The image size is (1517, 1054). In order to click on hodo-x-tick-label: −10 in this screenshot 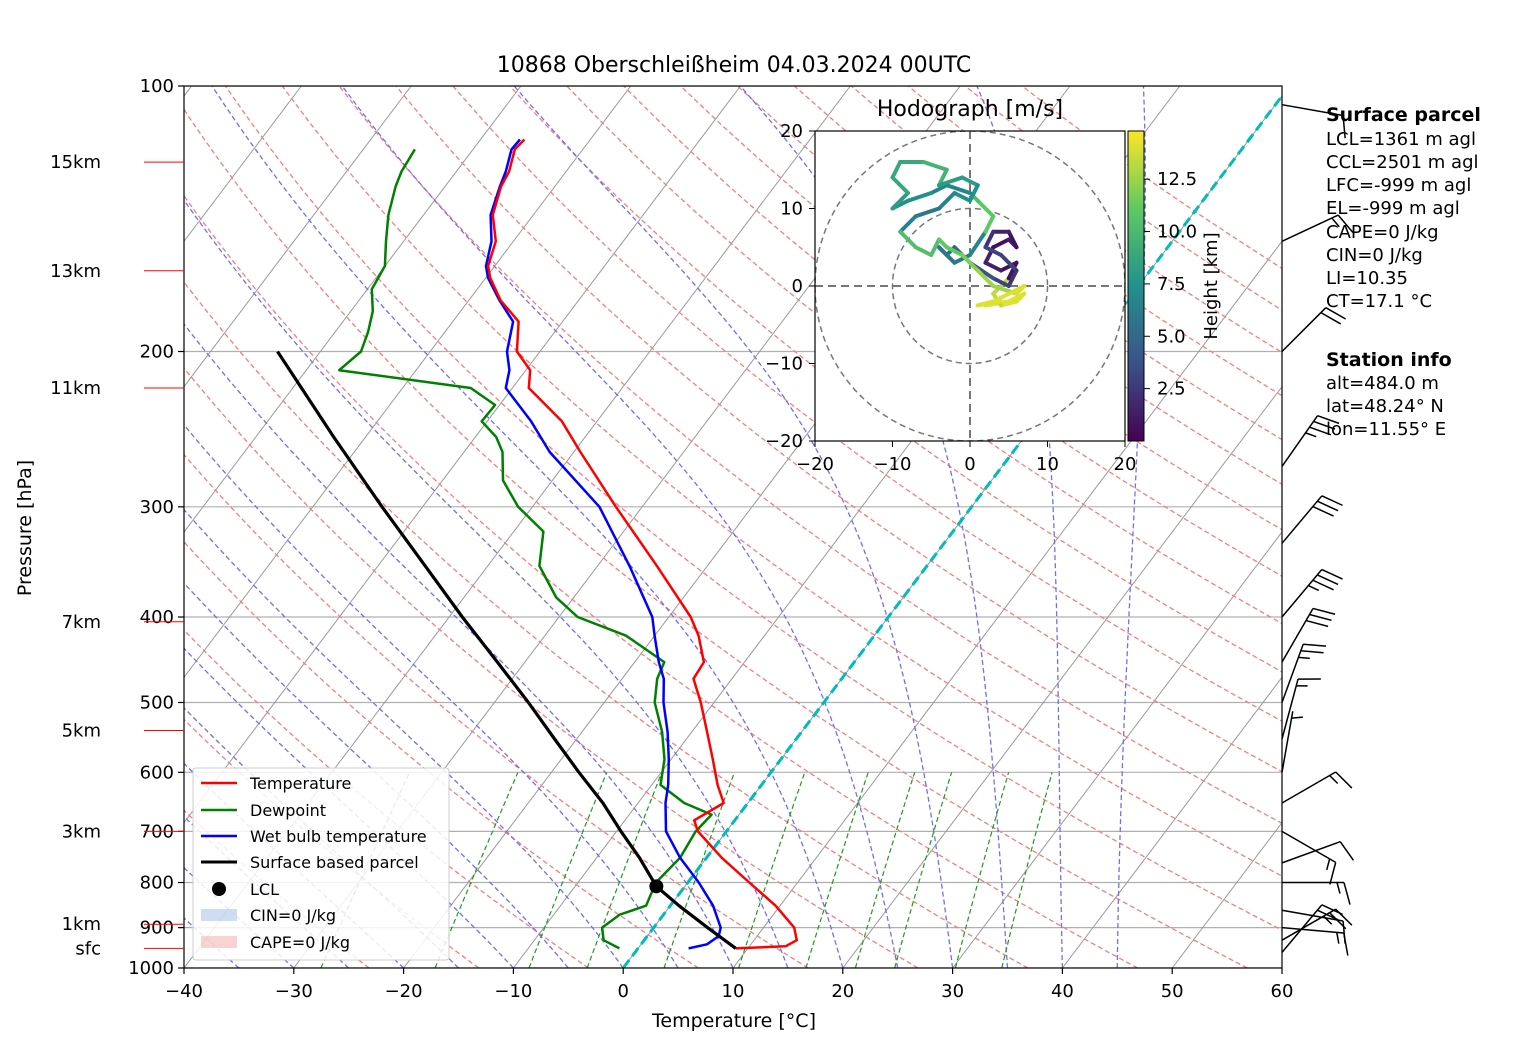, I will do `click(893, 464)`.